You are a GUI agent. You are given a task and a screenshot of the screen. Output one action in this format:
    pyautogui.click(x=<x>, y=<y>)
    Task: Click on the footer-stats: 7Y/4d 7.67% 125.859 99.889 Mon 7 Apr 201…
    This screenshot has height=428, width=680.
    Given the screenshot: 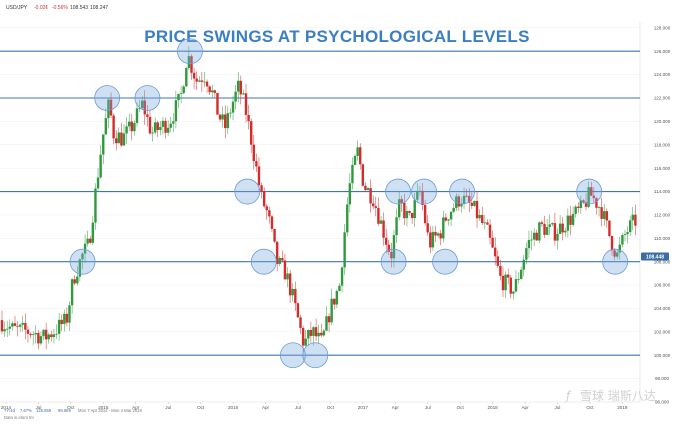 What is the action you would take?
    pyautogui.click(x=73, y=414)
    